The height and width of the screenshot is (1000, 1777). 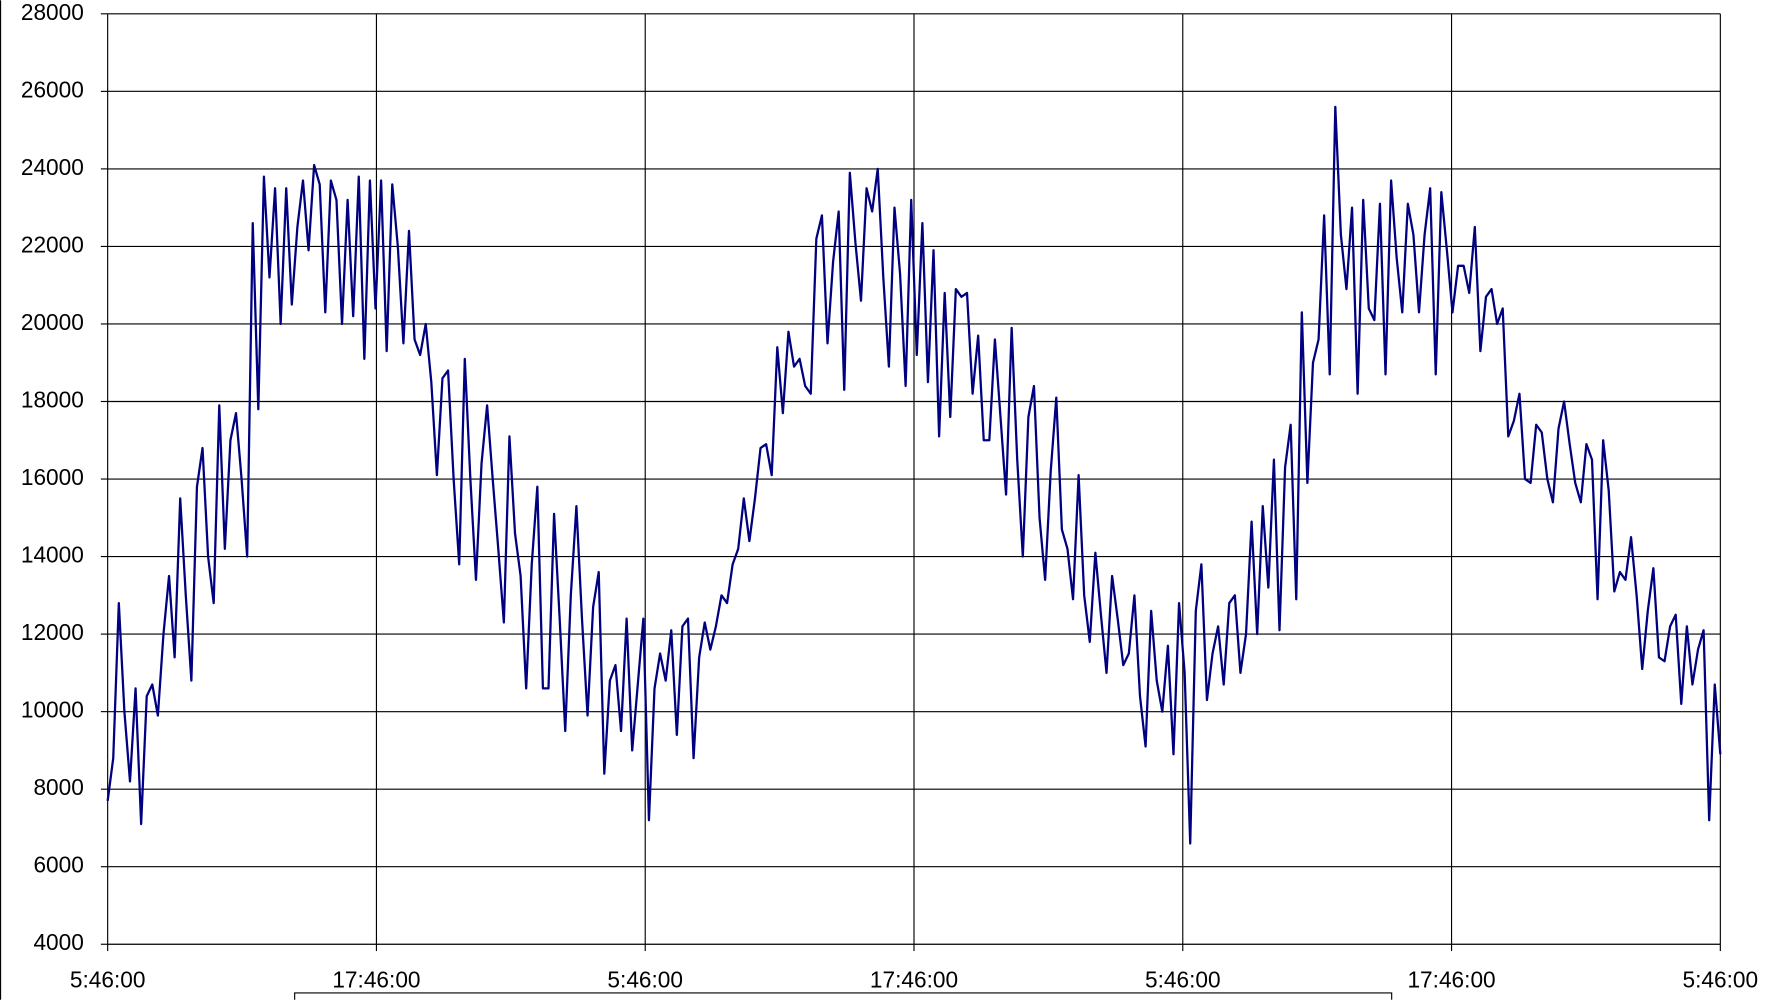 I want to click on y-tick-label: 26000, so click(x=52, y=89).